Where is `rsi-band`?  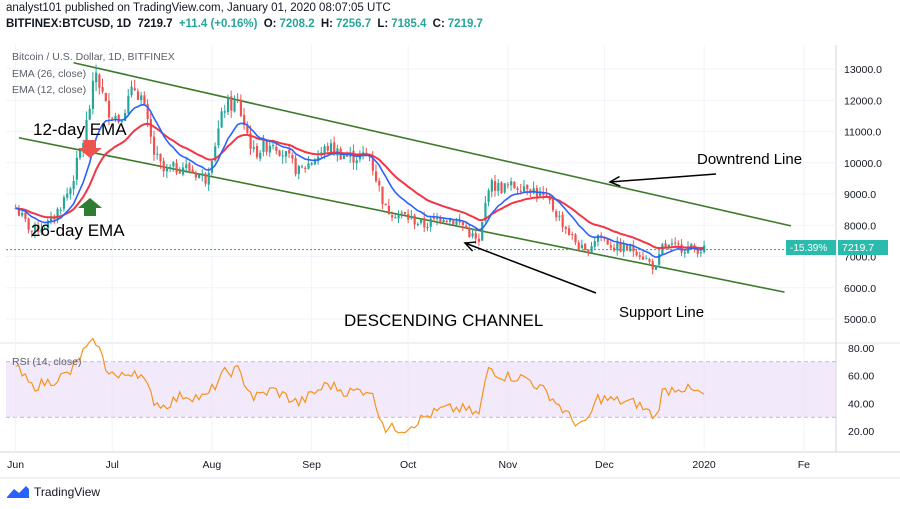
rsi-band is located at coordinates (421, 389).